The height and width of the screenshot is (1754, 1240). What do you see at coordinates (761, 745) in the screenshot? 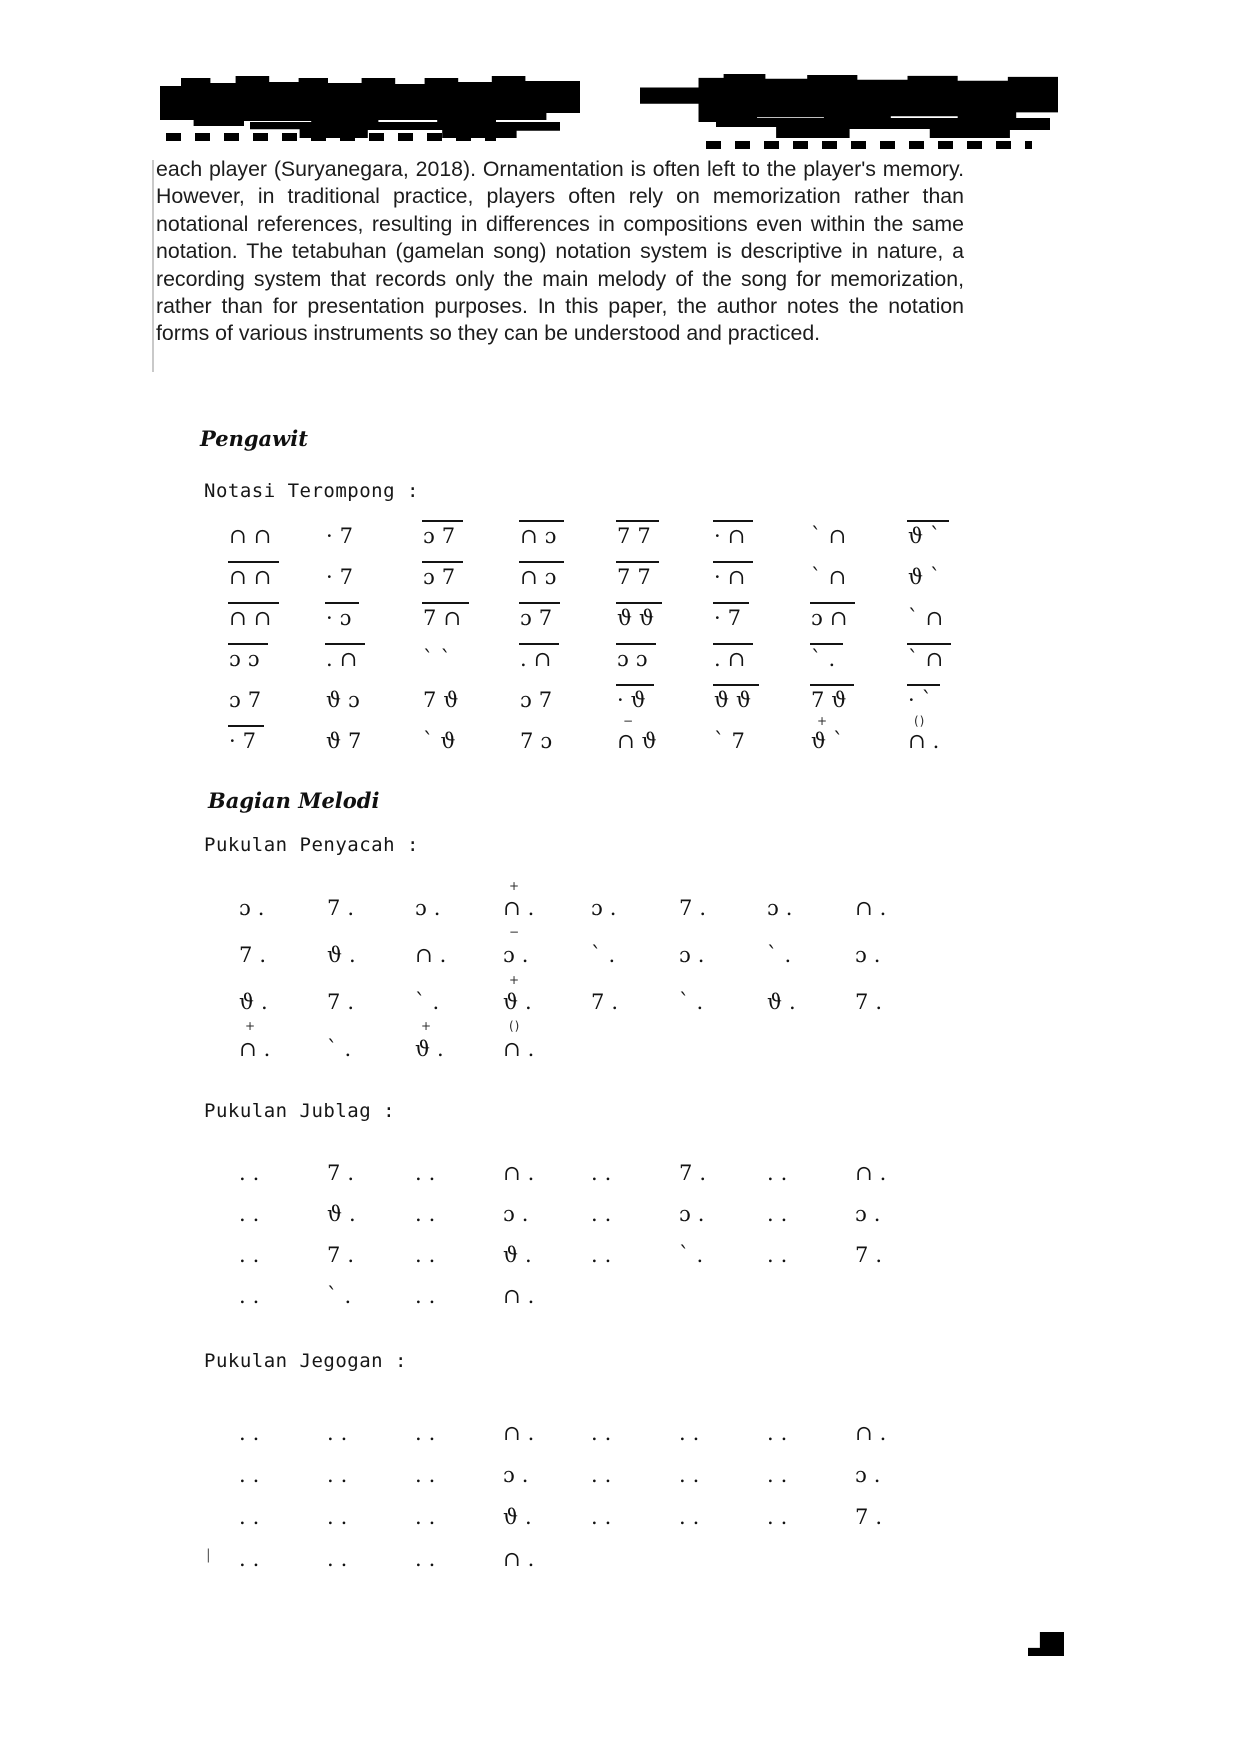
I see `notation-cell: ˋ7` at bounding box center [761, 745].